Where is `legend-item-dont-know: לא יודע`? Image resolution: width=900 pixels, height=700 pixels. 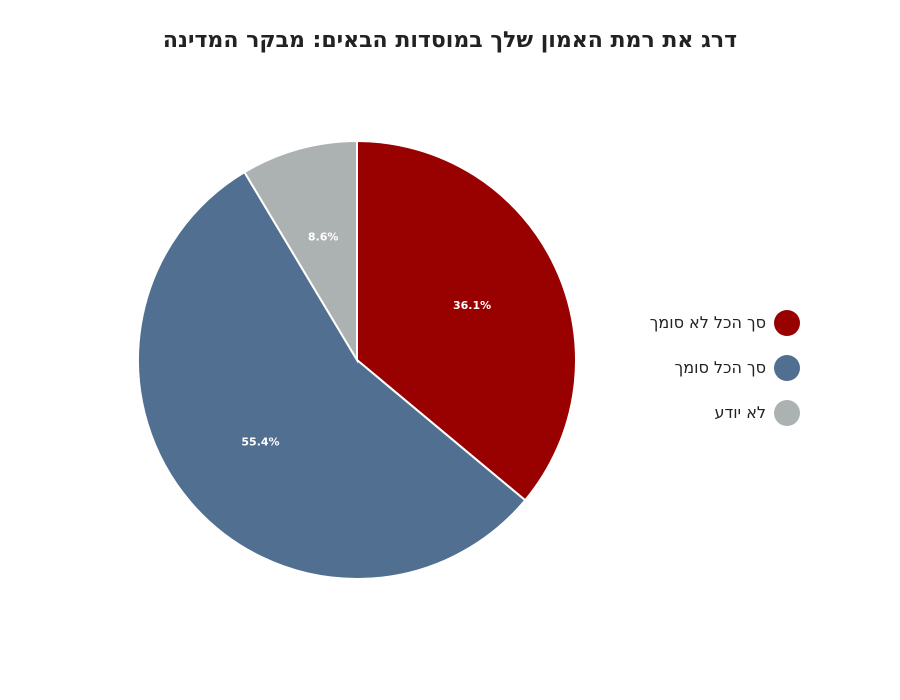 legend-item-dont-know: לא יודע is located at coordinates (725, 412).